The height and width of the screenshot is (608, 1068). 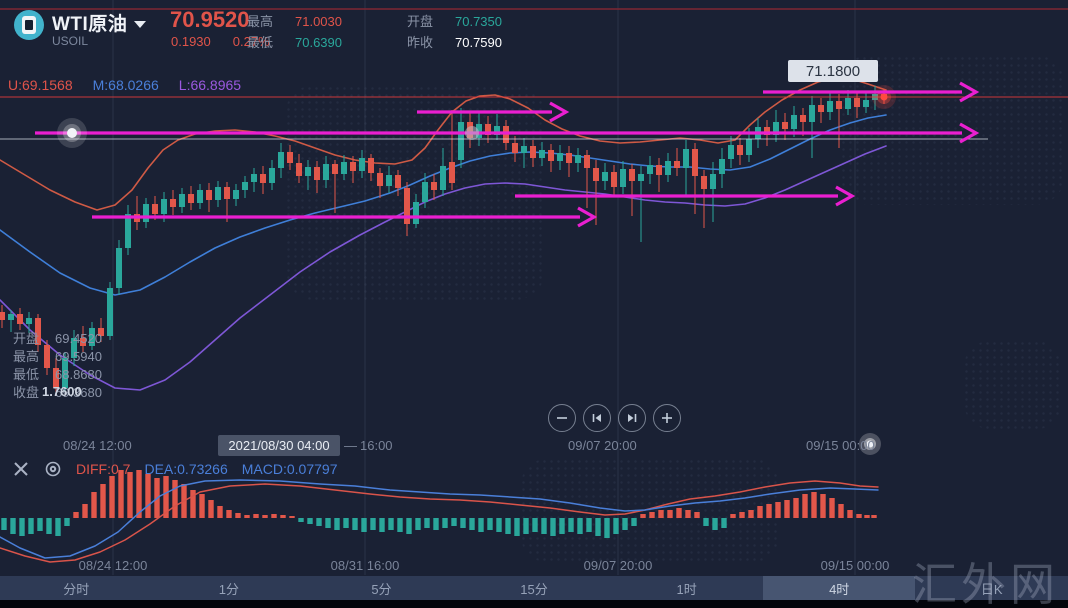 What do you see at coordinates (260, 42) in the screenshot?
I see `stat-label: 最低` at bounding box center [260, 42].